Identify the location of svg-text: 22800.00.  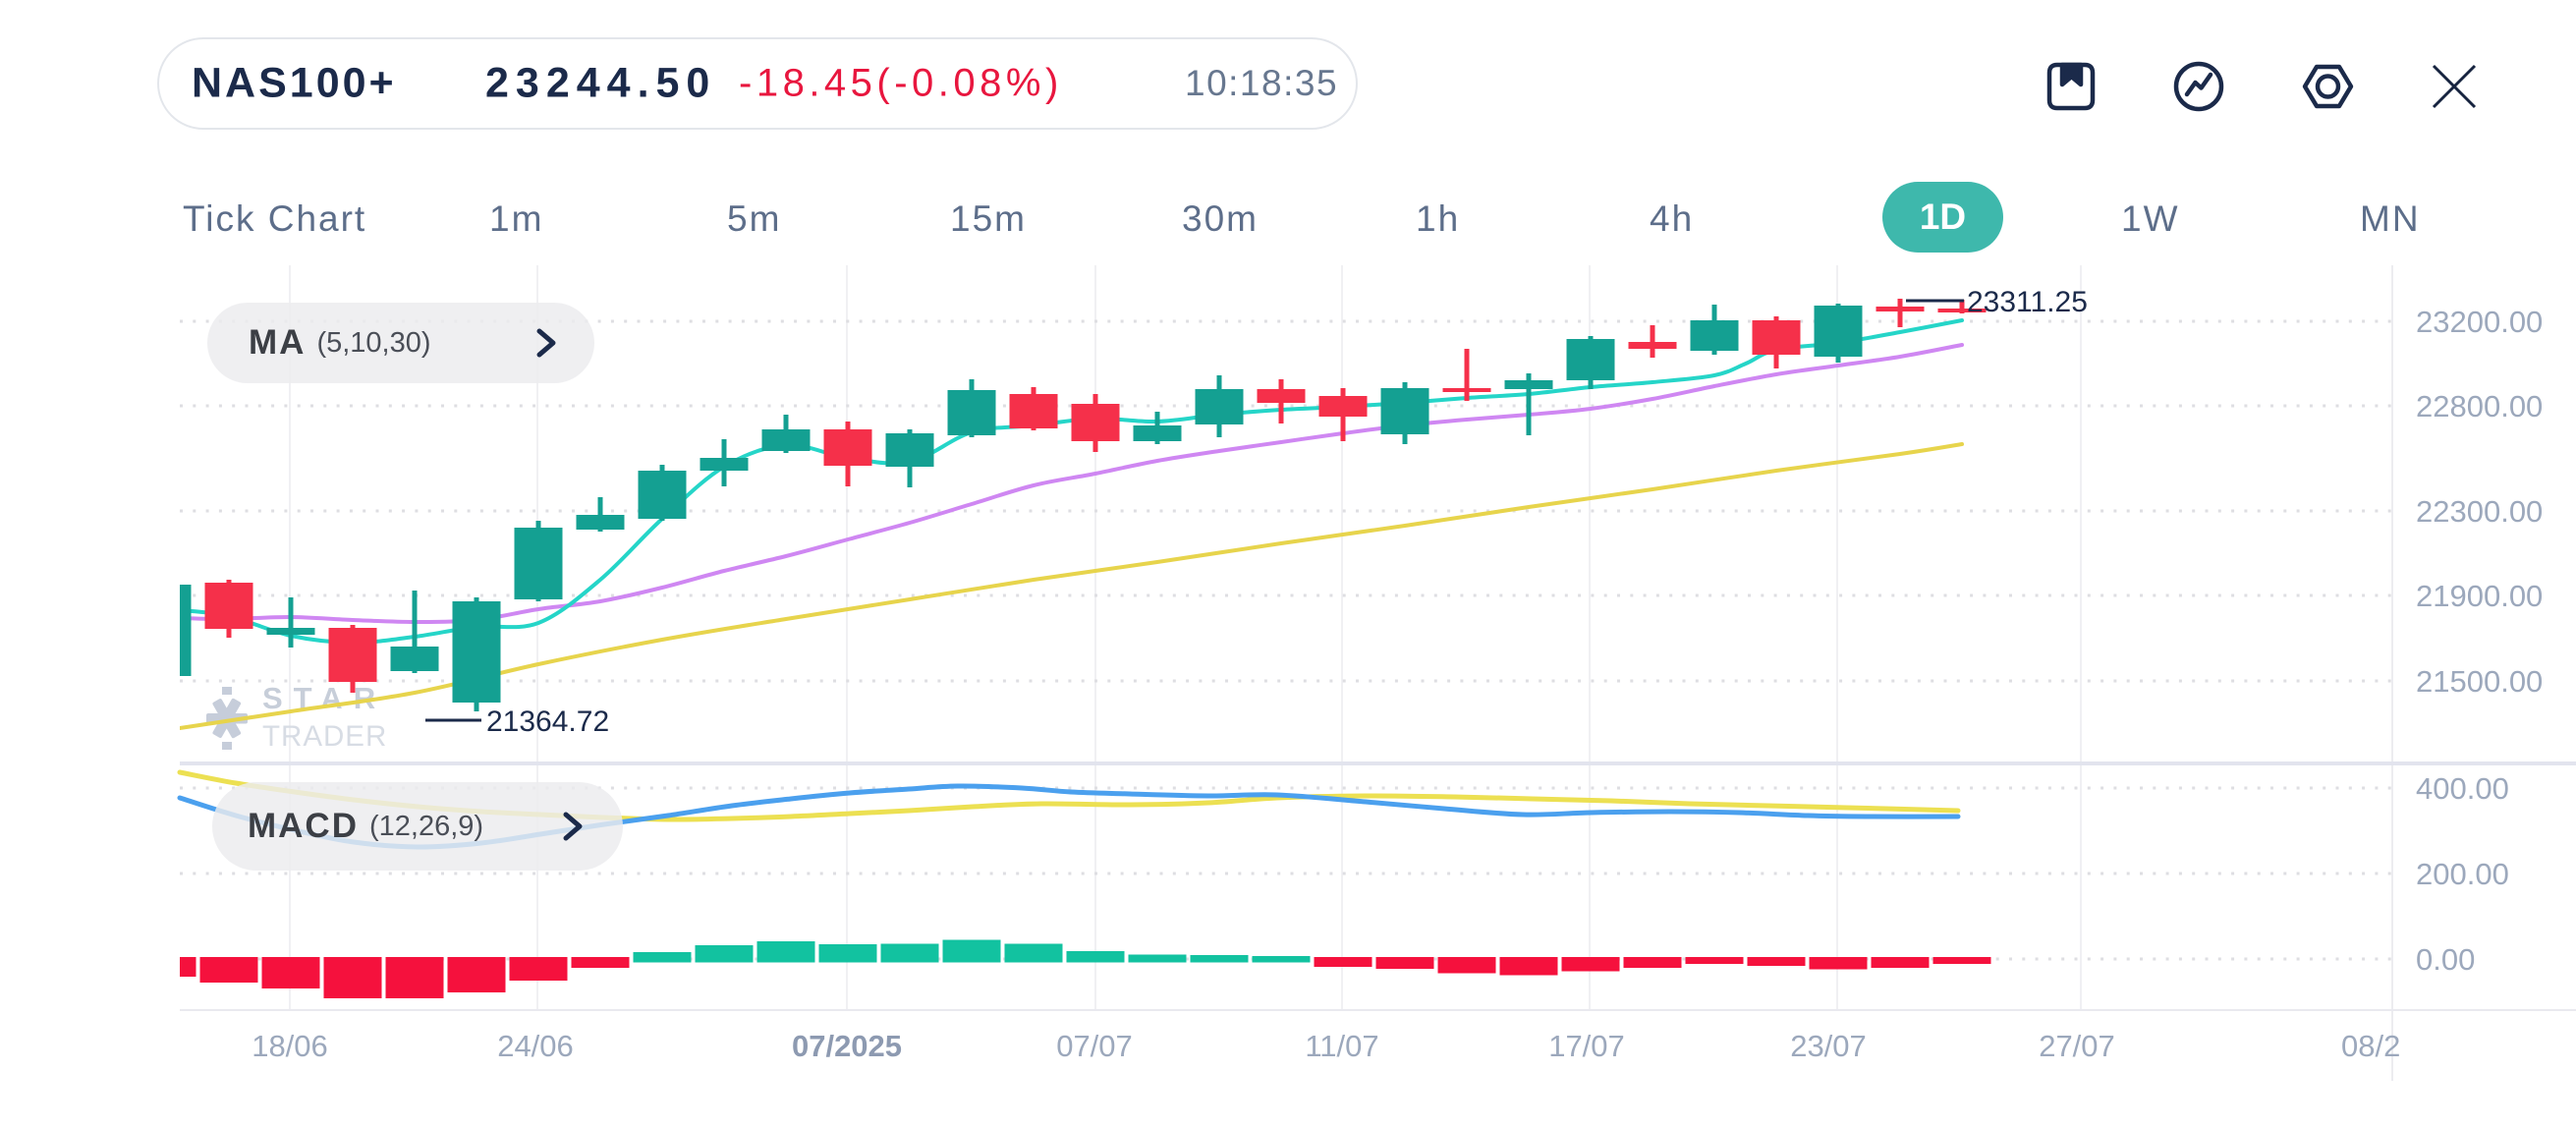
(2479, 406).